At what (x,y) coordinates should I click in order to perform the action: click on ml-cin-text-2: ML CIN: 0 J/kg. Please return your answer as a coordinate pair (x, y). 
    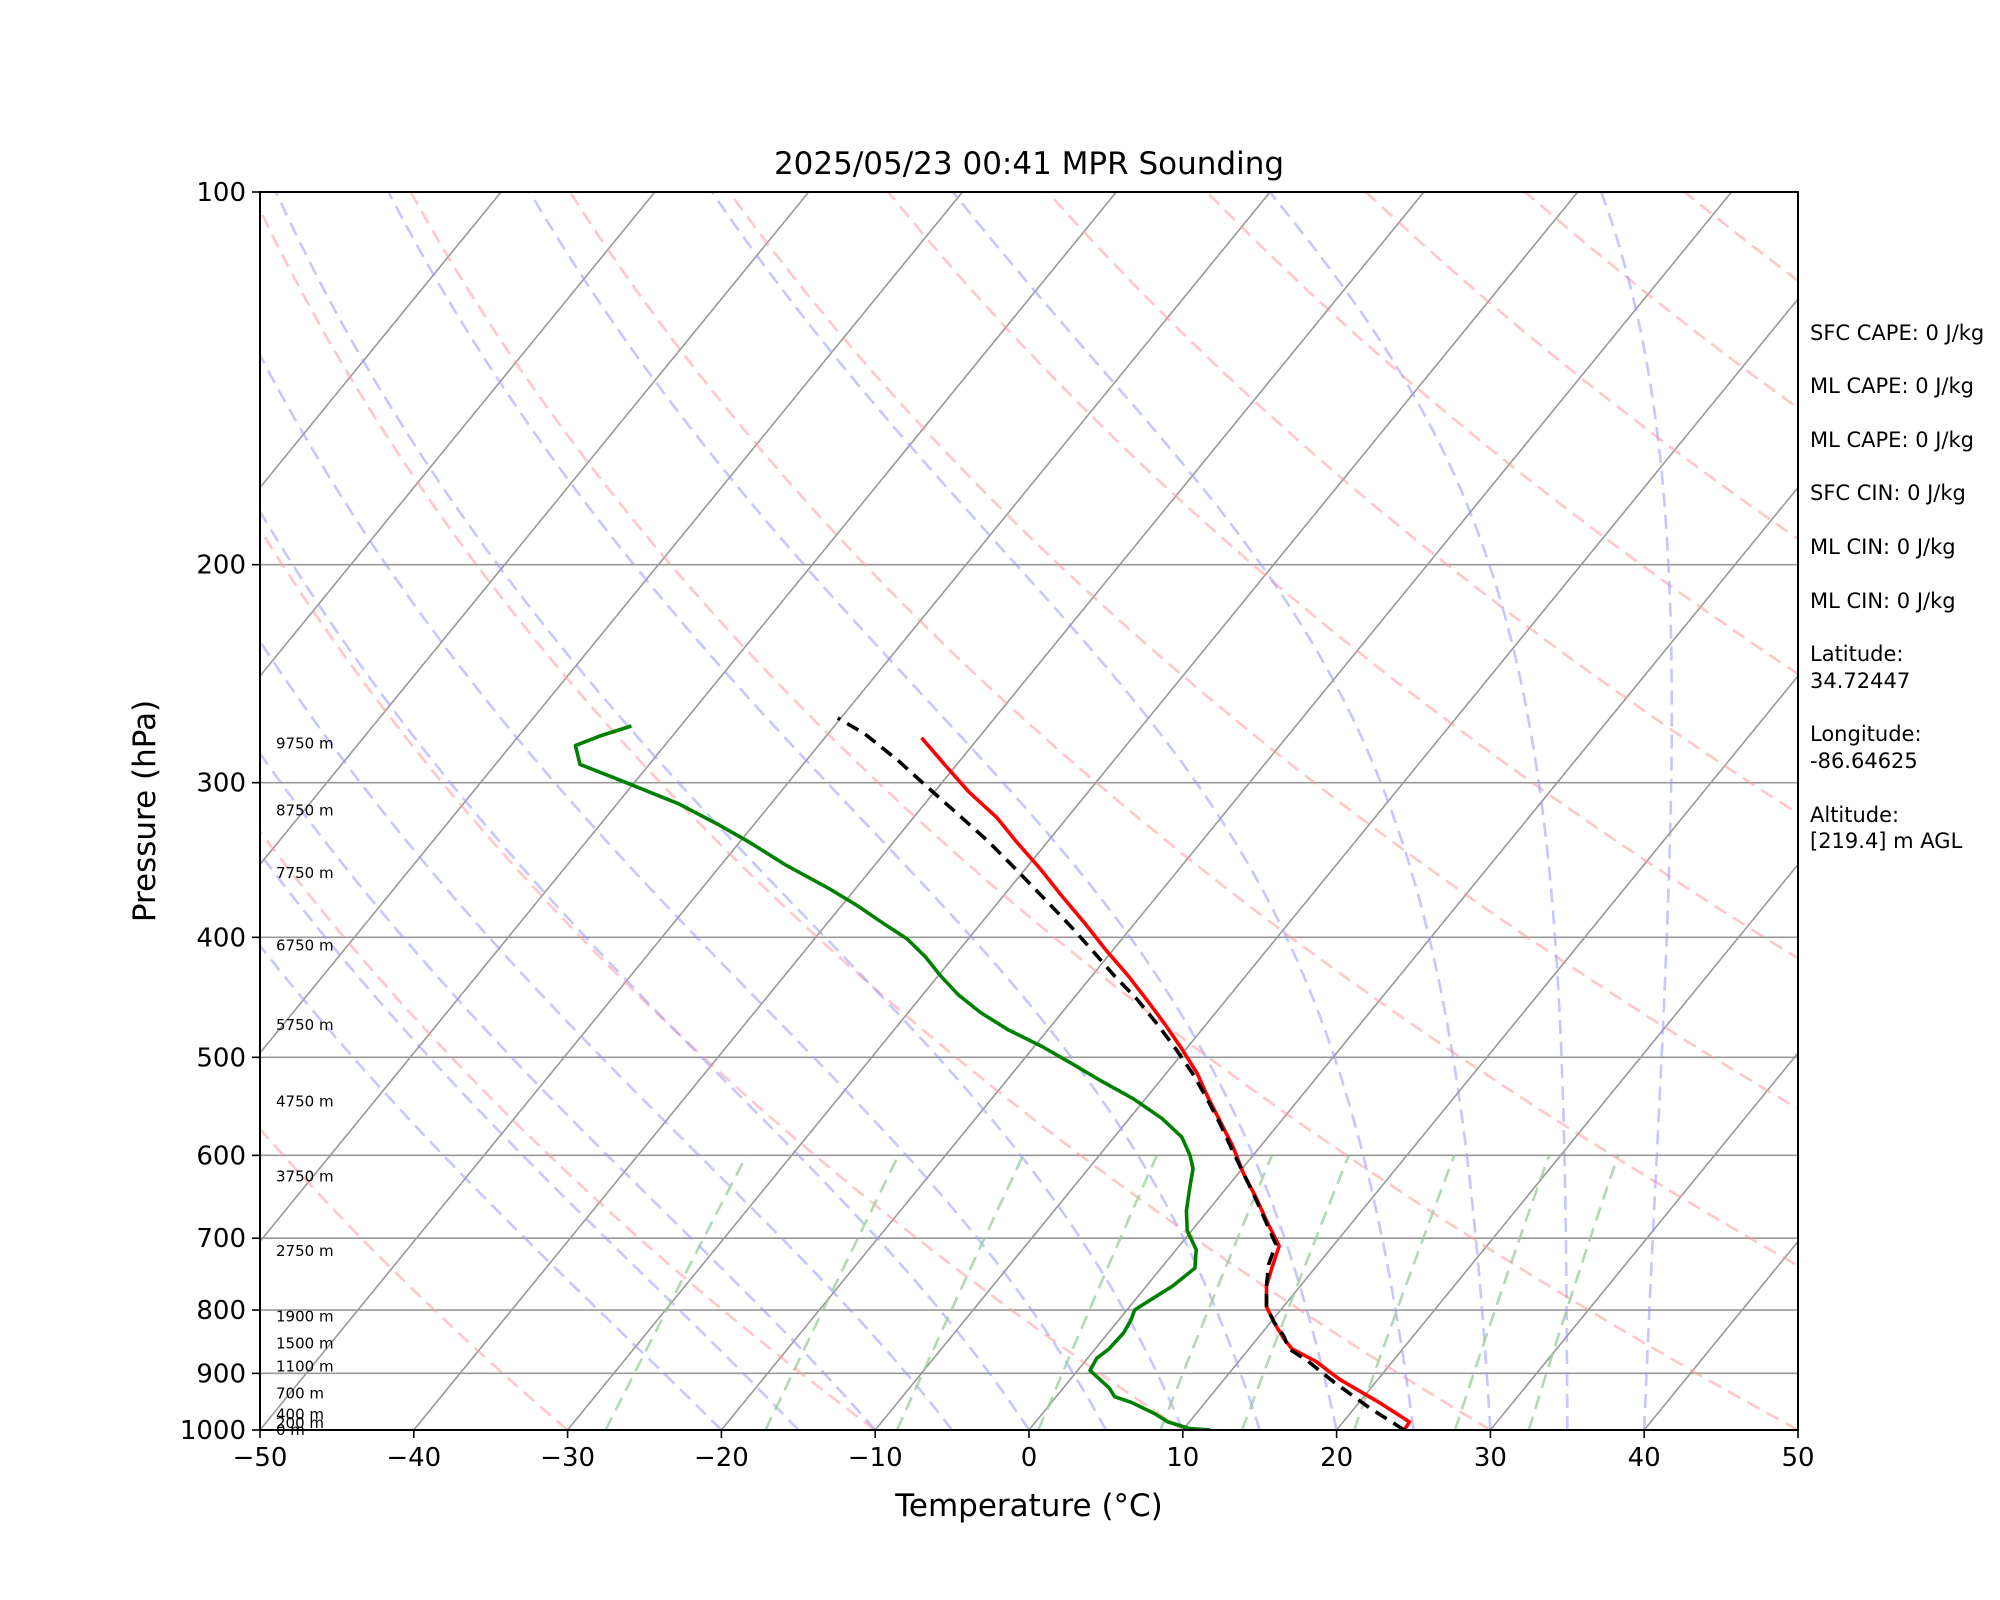
    Looking at the image, I should click on (1883, 601).